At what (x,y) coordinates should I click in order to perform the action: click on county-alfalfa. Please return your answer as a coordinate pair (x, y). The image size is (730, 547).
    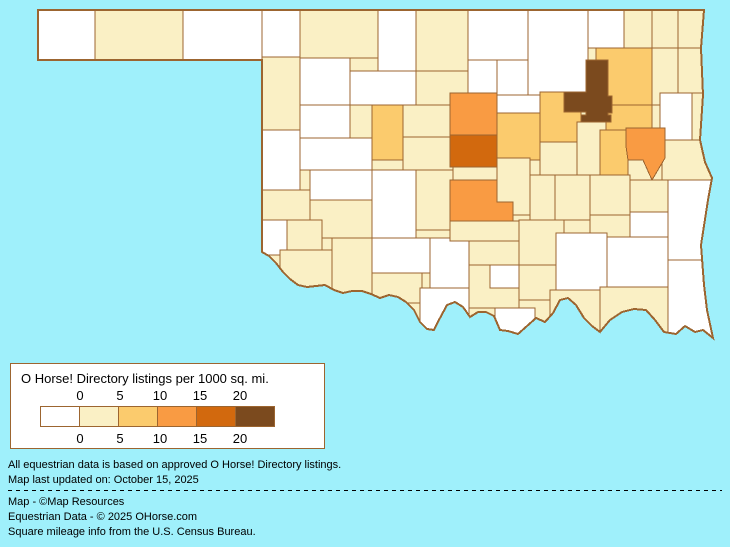
    Looking at the image, I should click on (397, 41).